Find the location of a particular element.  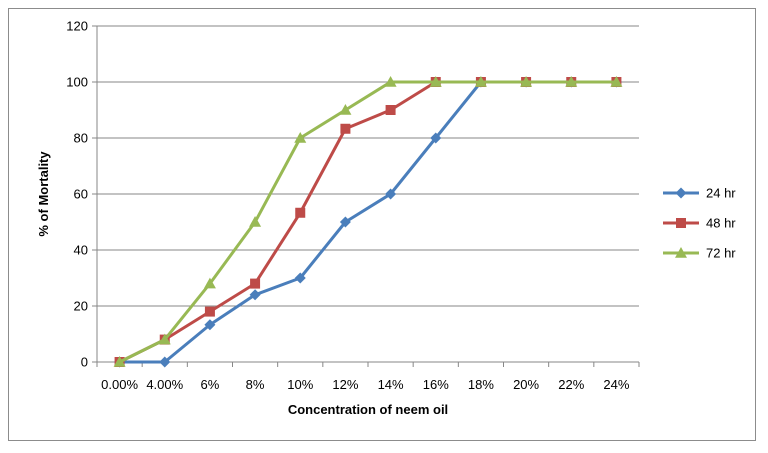

y-tick-label: 40 is located at coordinates (81, 250).